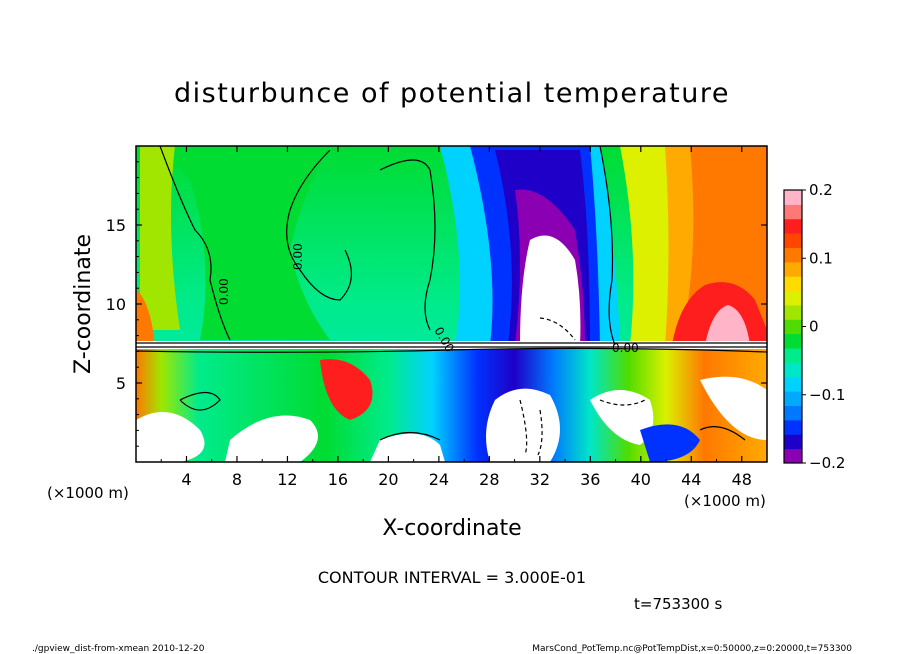  I want to click on colorbar-ticks: 0.2 0.1 0 −0.1 −0.2, so click(823, 326).